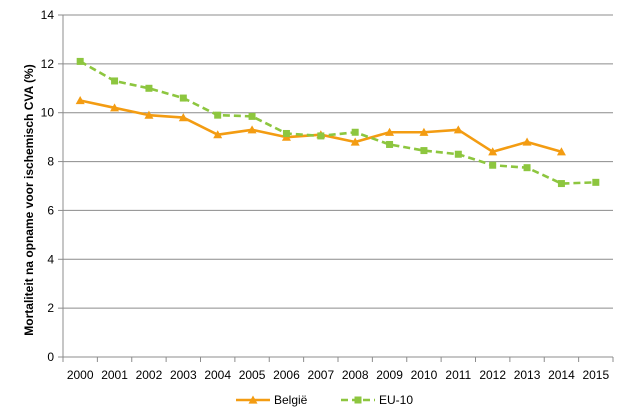 The width and height of the screenshot is (629, 420). I want to click on legend-item: België, so click(272, 400).